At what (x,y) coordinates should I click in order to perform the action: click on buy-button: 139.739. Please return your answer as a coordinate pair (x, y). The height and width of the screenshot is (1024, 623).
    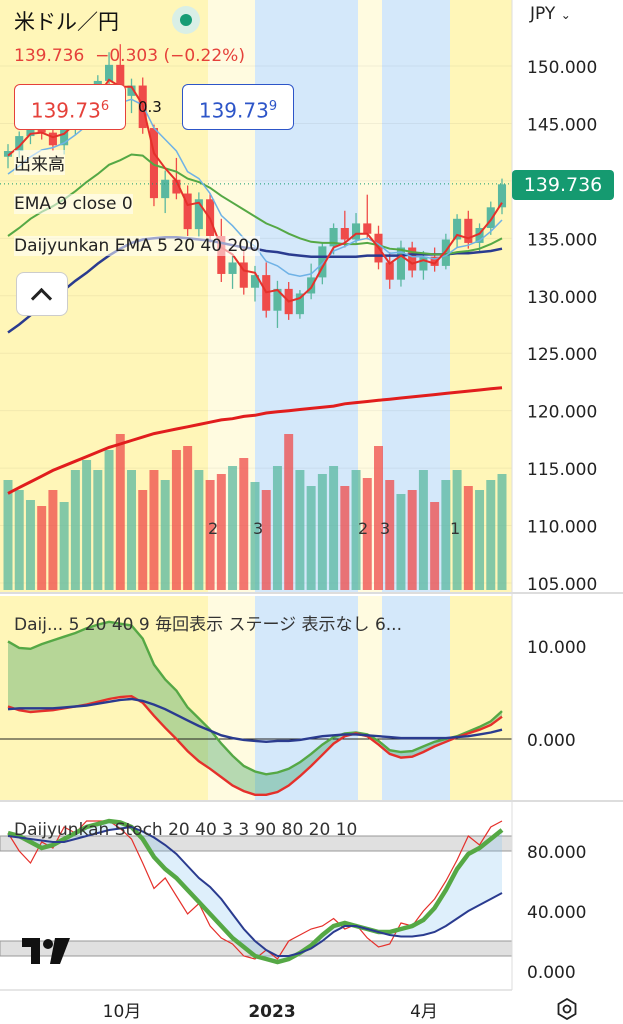
    Looking at the image, I should click on (238, 107).